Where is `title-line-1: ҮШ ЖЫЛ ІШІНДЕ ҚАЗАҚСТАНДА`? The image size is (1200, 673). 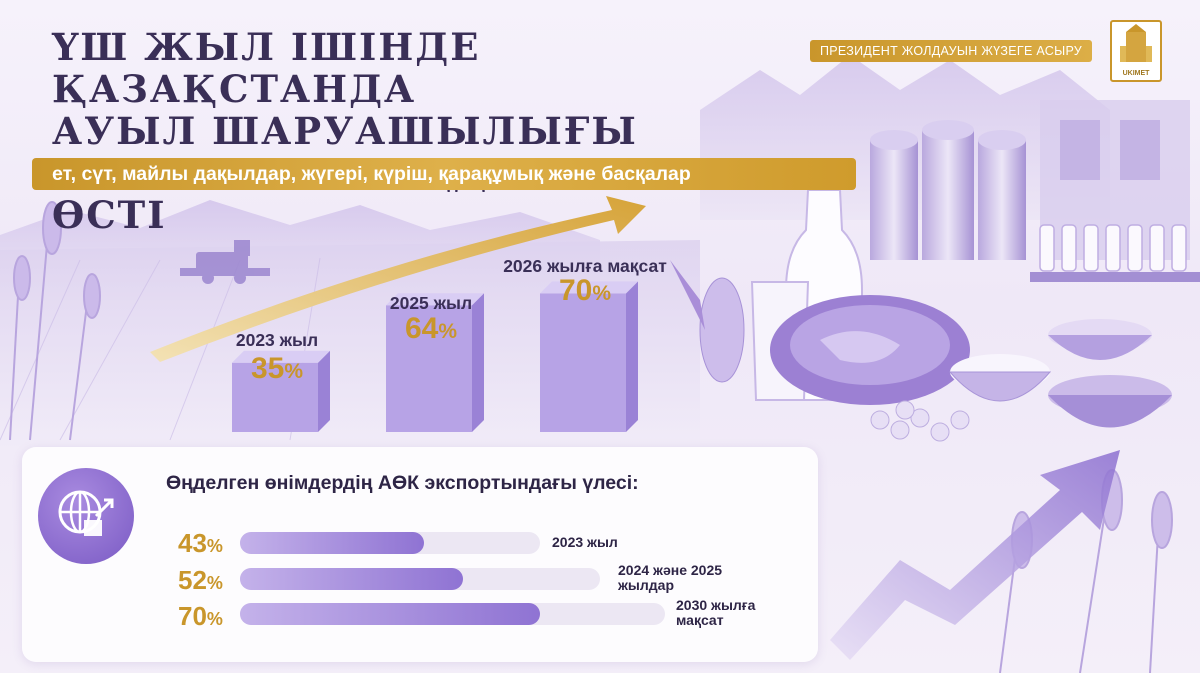 title-line-1: ҮШ ЖЫЛ ІШІНДЕ ҚАЗАҚСТАНДА is located at coordinates (266, 68).